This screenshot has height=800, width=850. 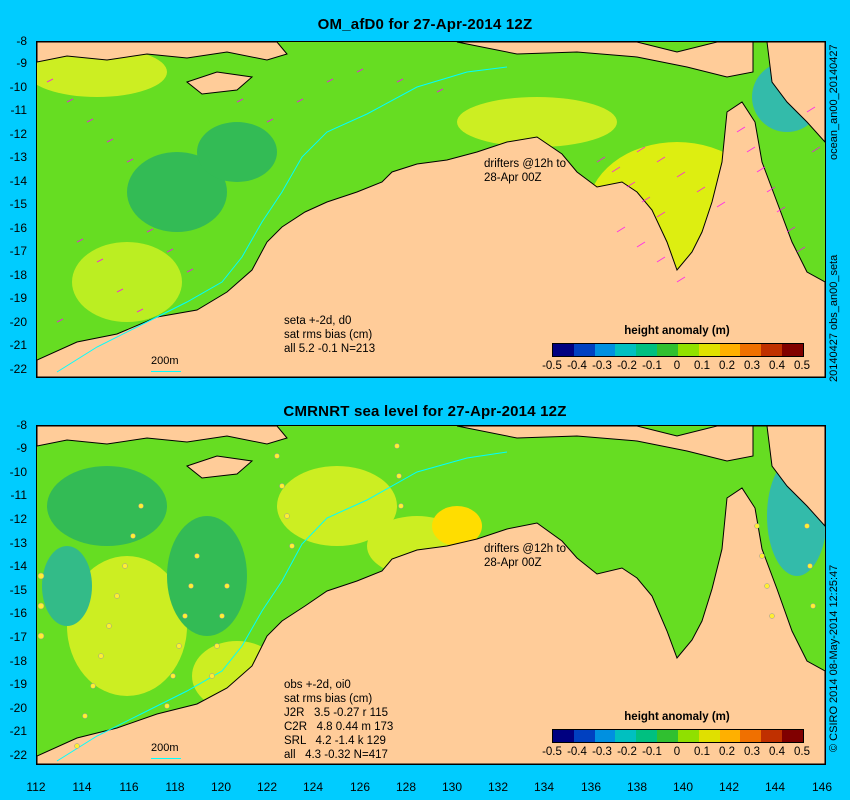 I want to click on colorbar-tick: -0.4, so click(x=577, y=366).